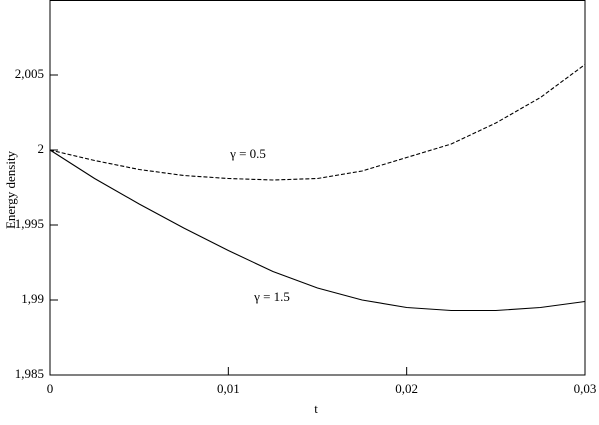  What do you see at coordinates (41, 148) in the screenshot?
I see `y-tick-label: 2` at bounding box center [41, 148].